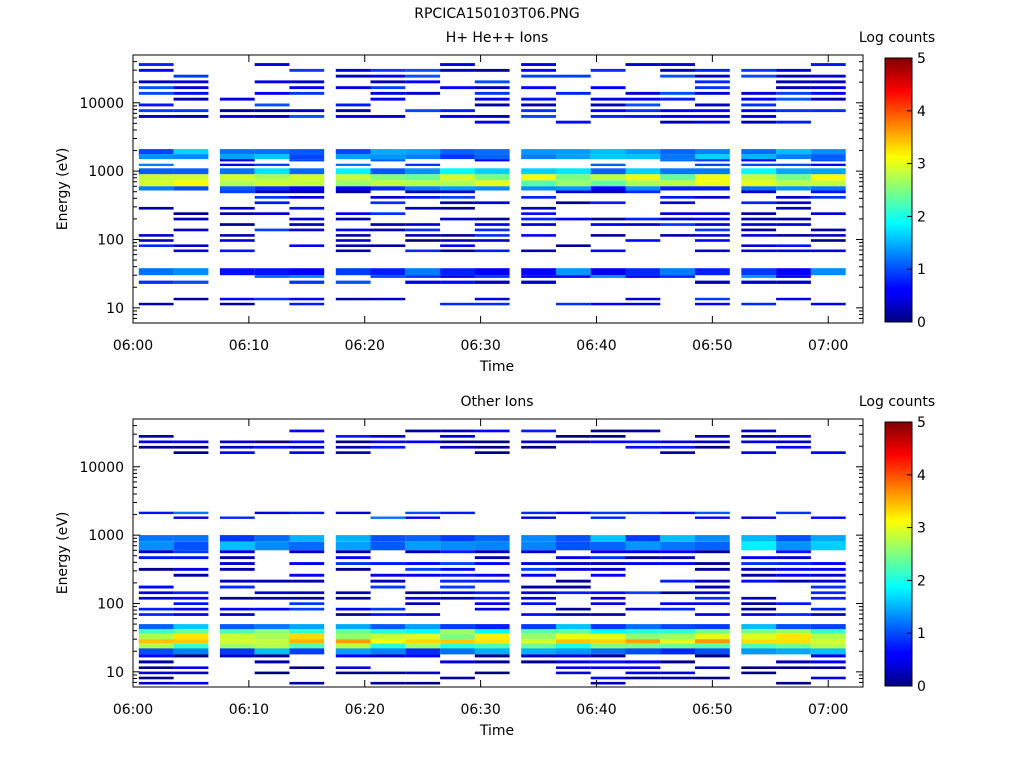 The width and height of the screenshot is (1024, 768). What do you see at coordinates (249, 346) in the screenshot?
I see `x-tick-label: 06:10` at bounding box center [249, 346].